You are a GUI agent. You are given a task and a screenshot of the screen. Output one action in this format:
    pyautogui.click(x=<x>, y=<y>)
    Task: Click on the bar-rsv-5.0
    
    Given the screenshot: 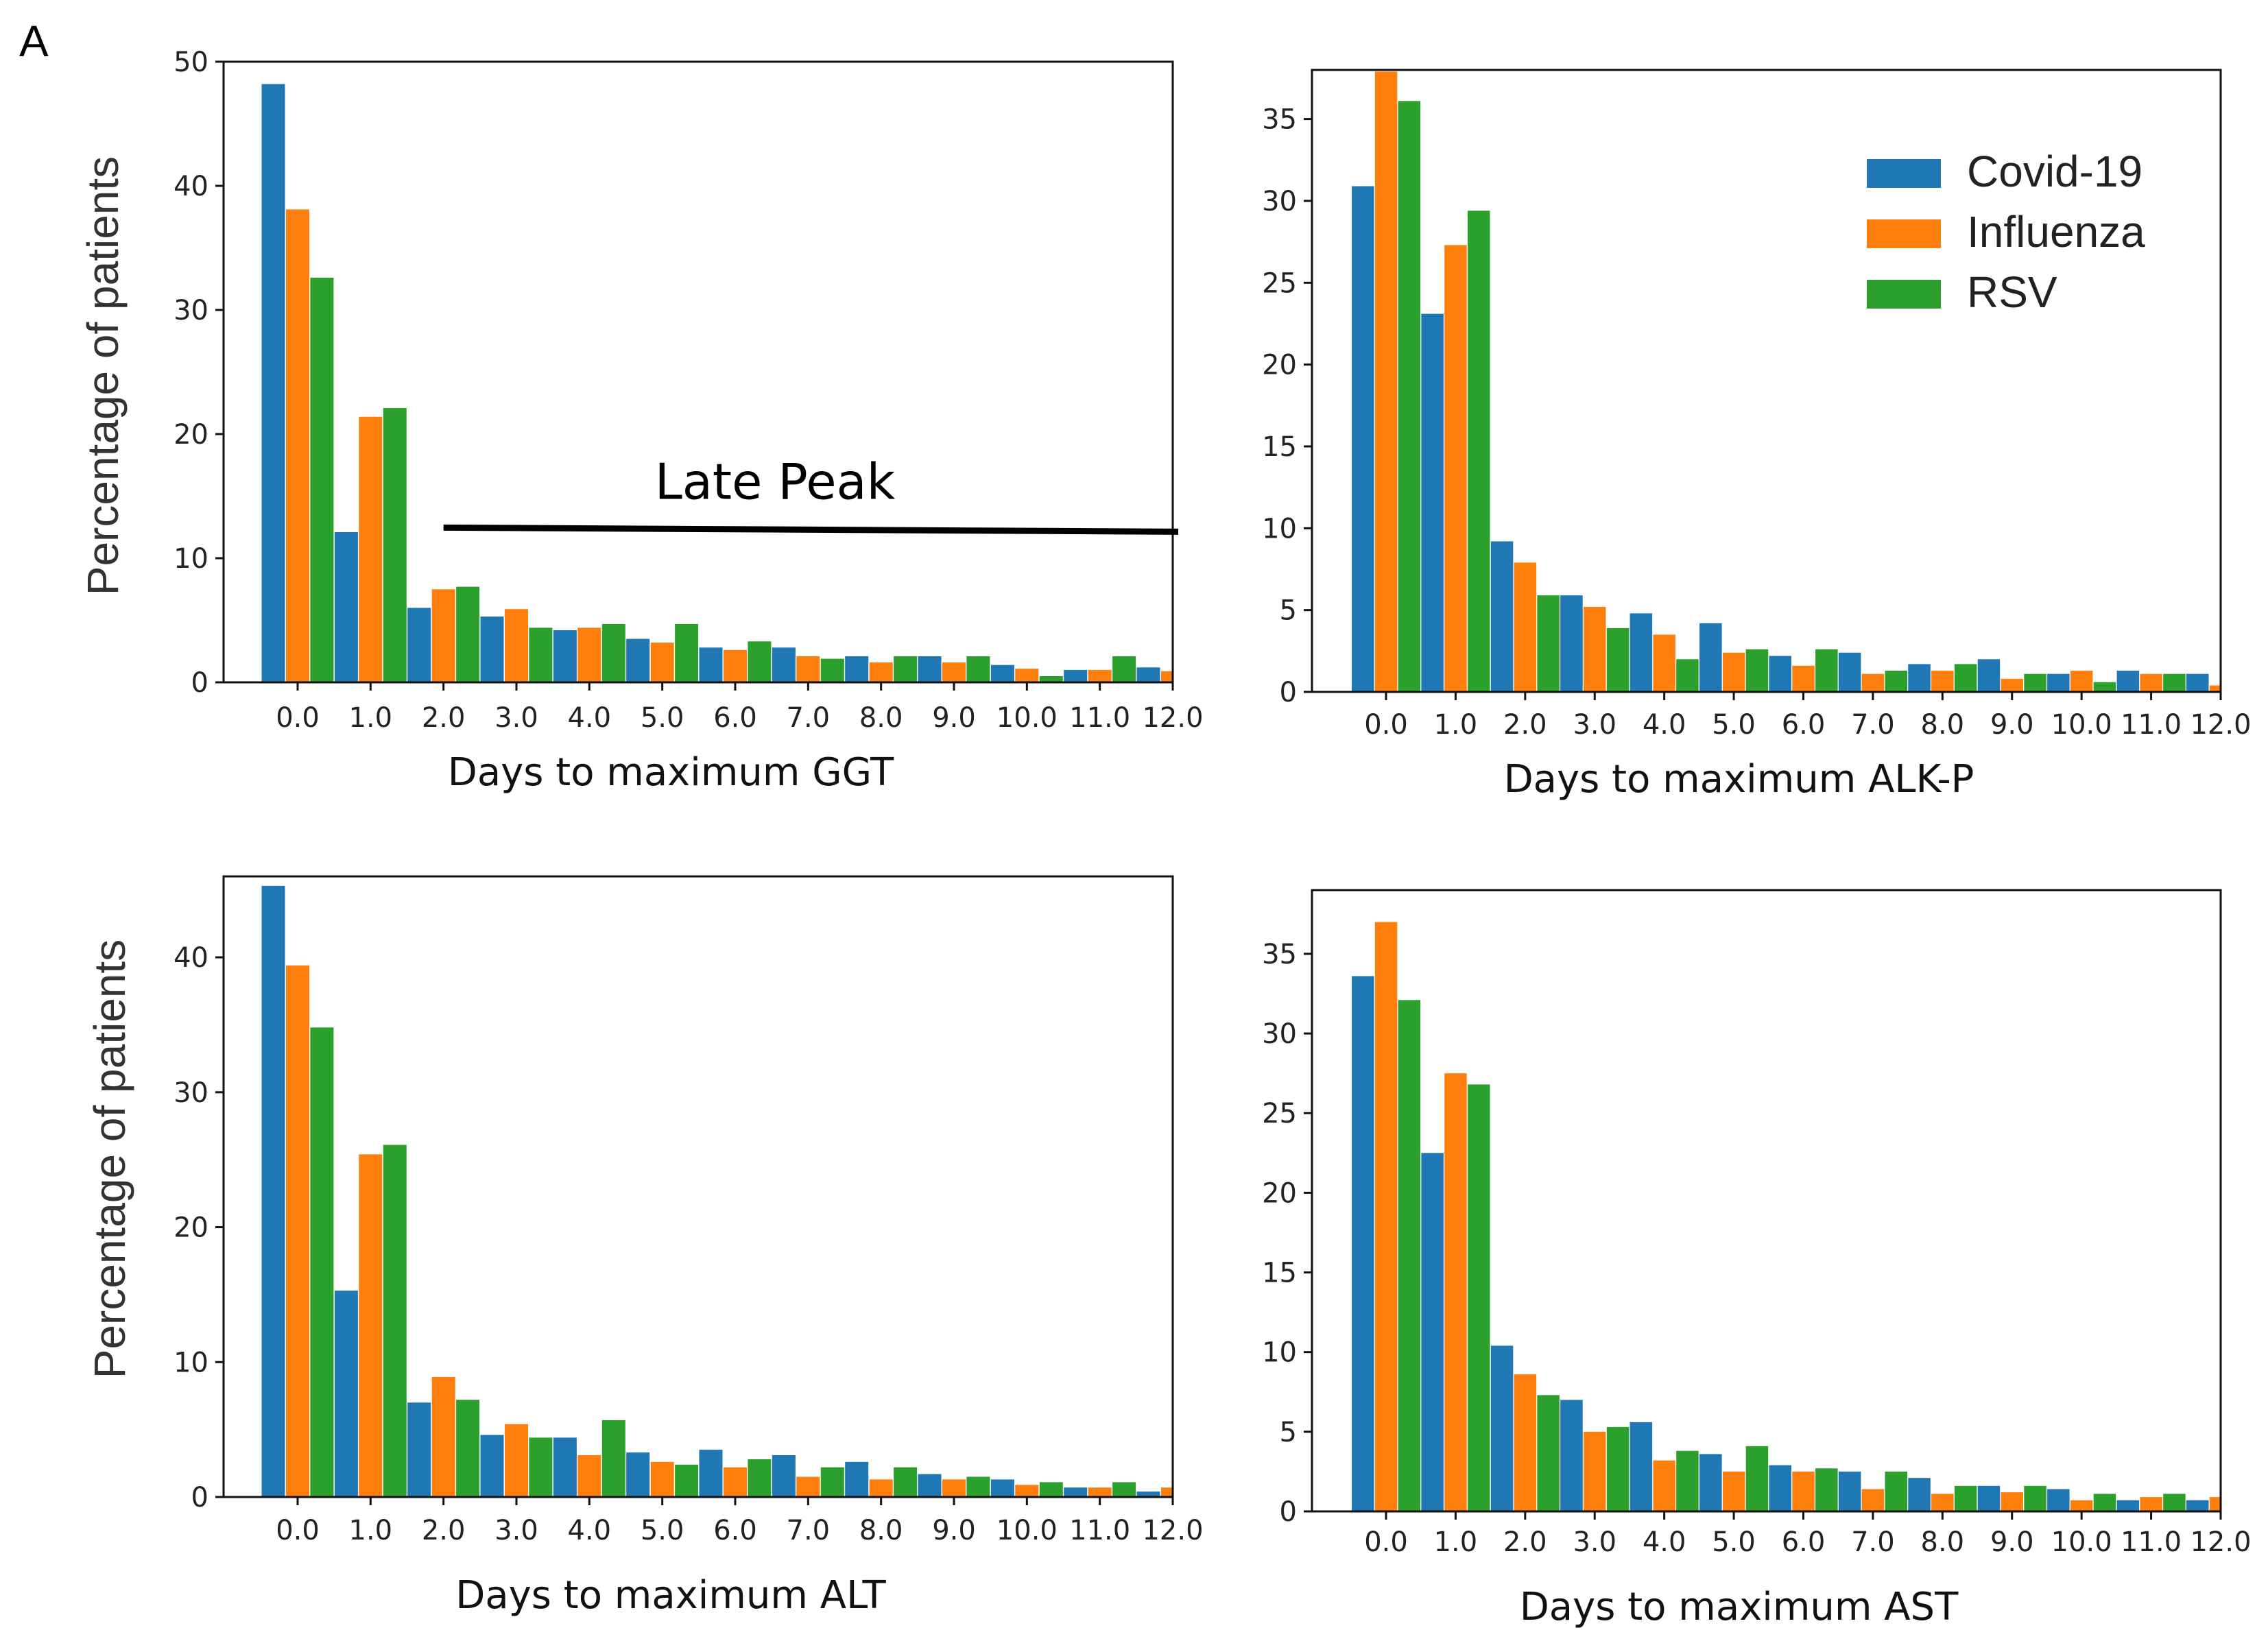 What is the action you would take?
    pyautogui.click(x=687, y=652)
    